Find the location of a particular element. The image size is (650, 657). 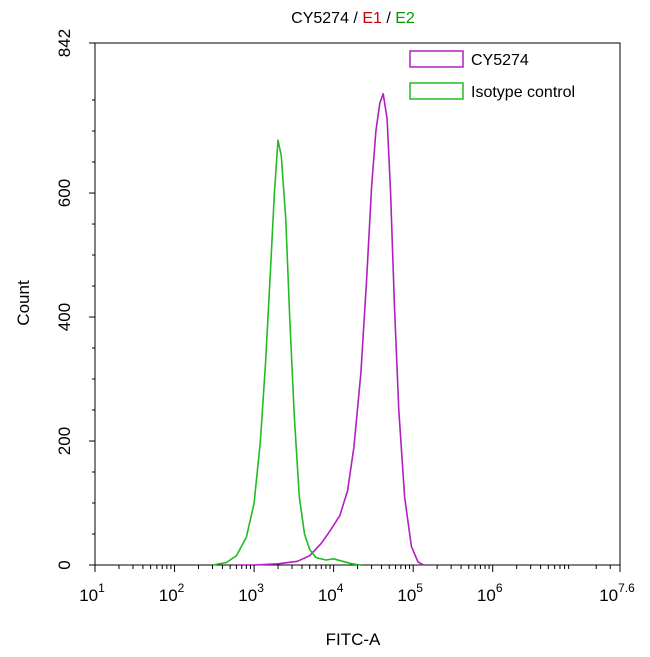

x-tick-exponent: 2 is located at coordinates (181, 588).